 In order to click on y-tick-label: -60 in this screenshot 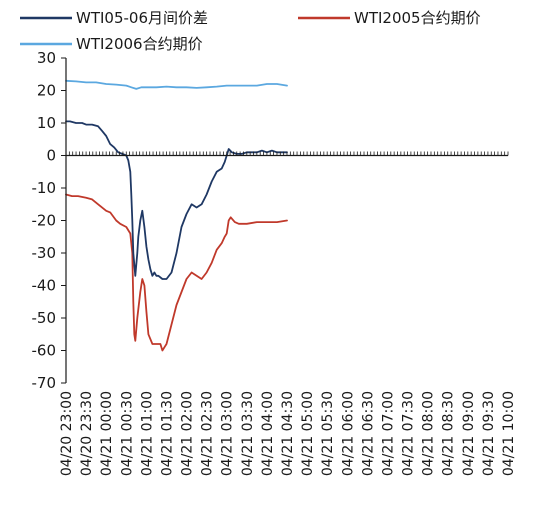, I will do `click(44, 351)`.